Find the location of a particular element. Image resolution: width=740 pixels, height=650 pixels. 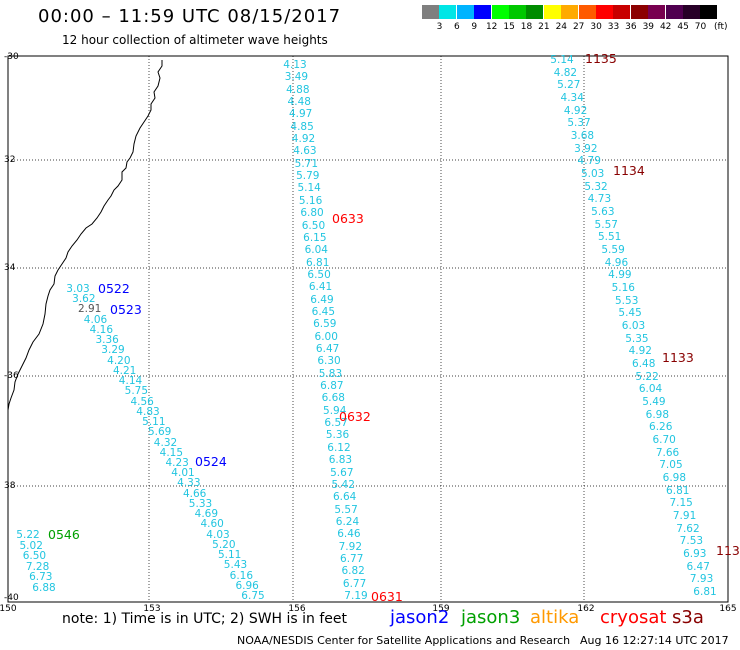

coastline is located at coordinates (85, 235).